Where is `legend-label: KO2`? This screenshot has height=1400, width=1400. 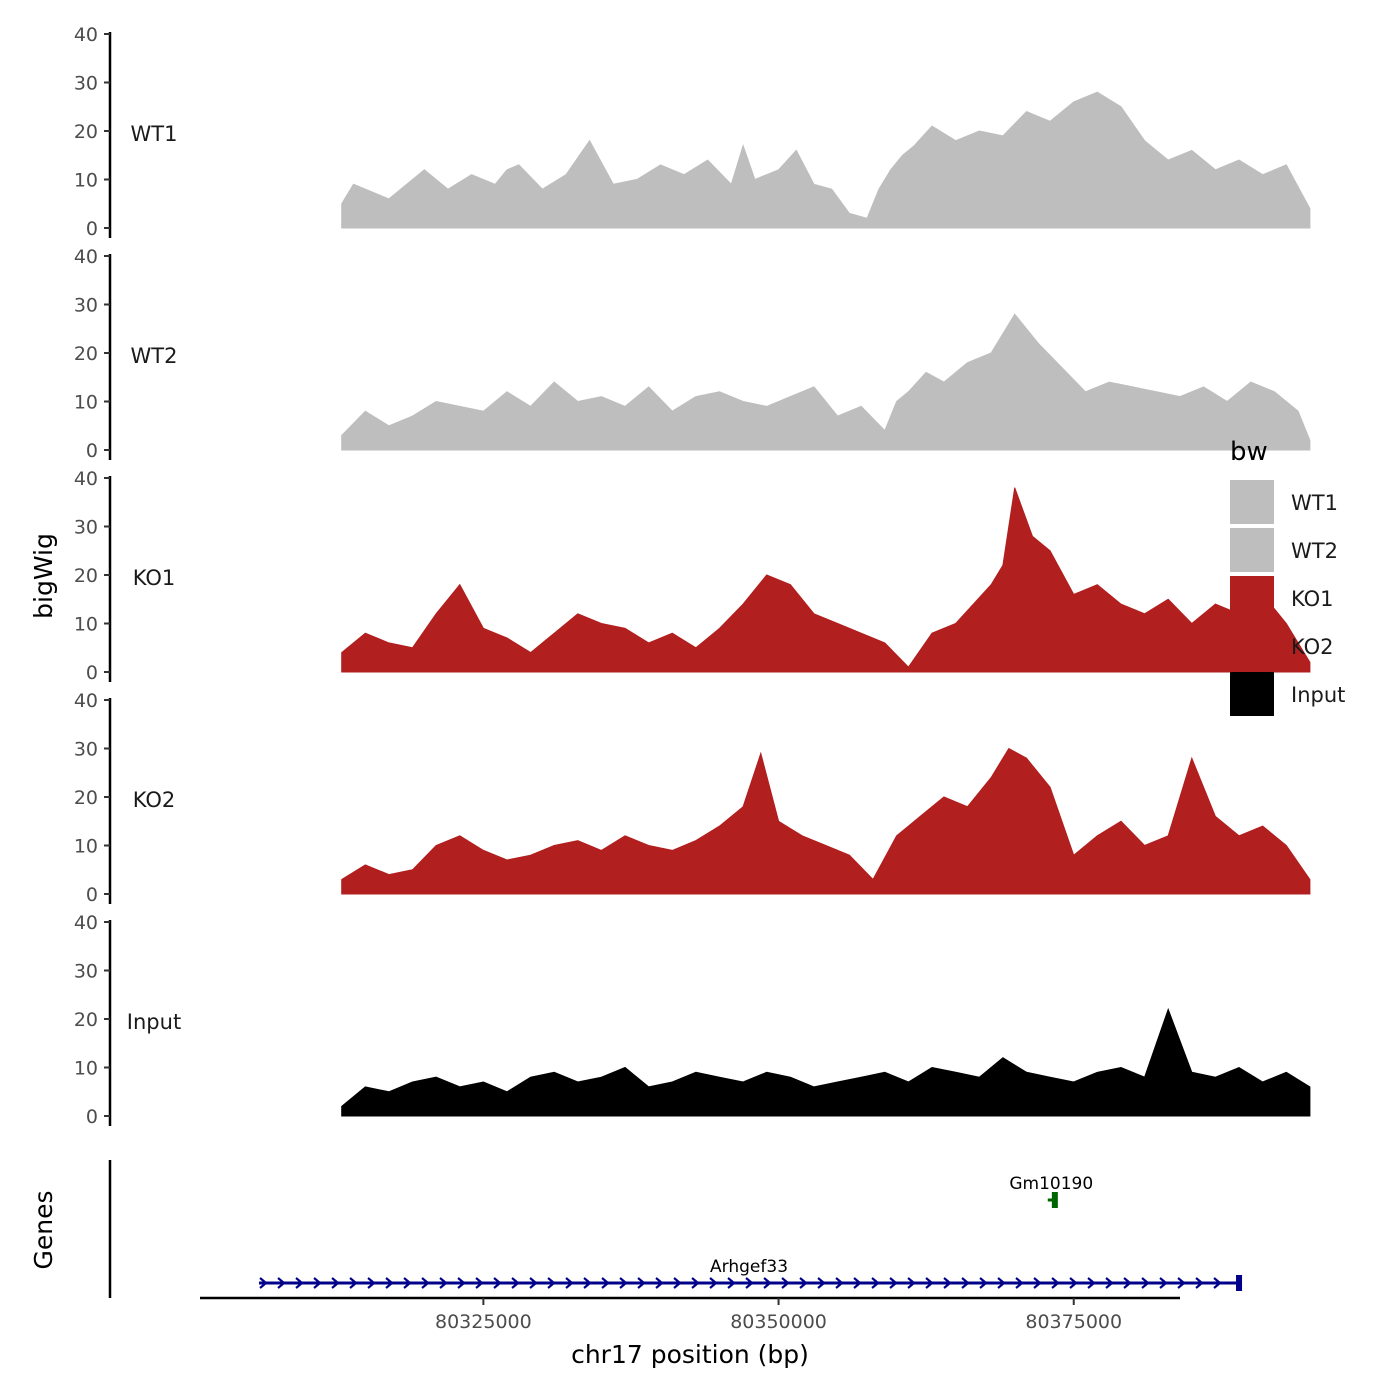 legend-label: KO2 is located at coordinates (1312, 647).